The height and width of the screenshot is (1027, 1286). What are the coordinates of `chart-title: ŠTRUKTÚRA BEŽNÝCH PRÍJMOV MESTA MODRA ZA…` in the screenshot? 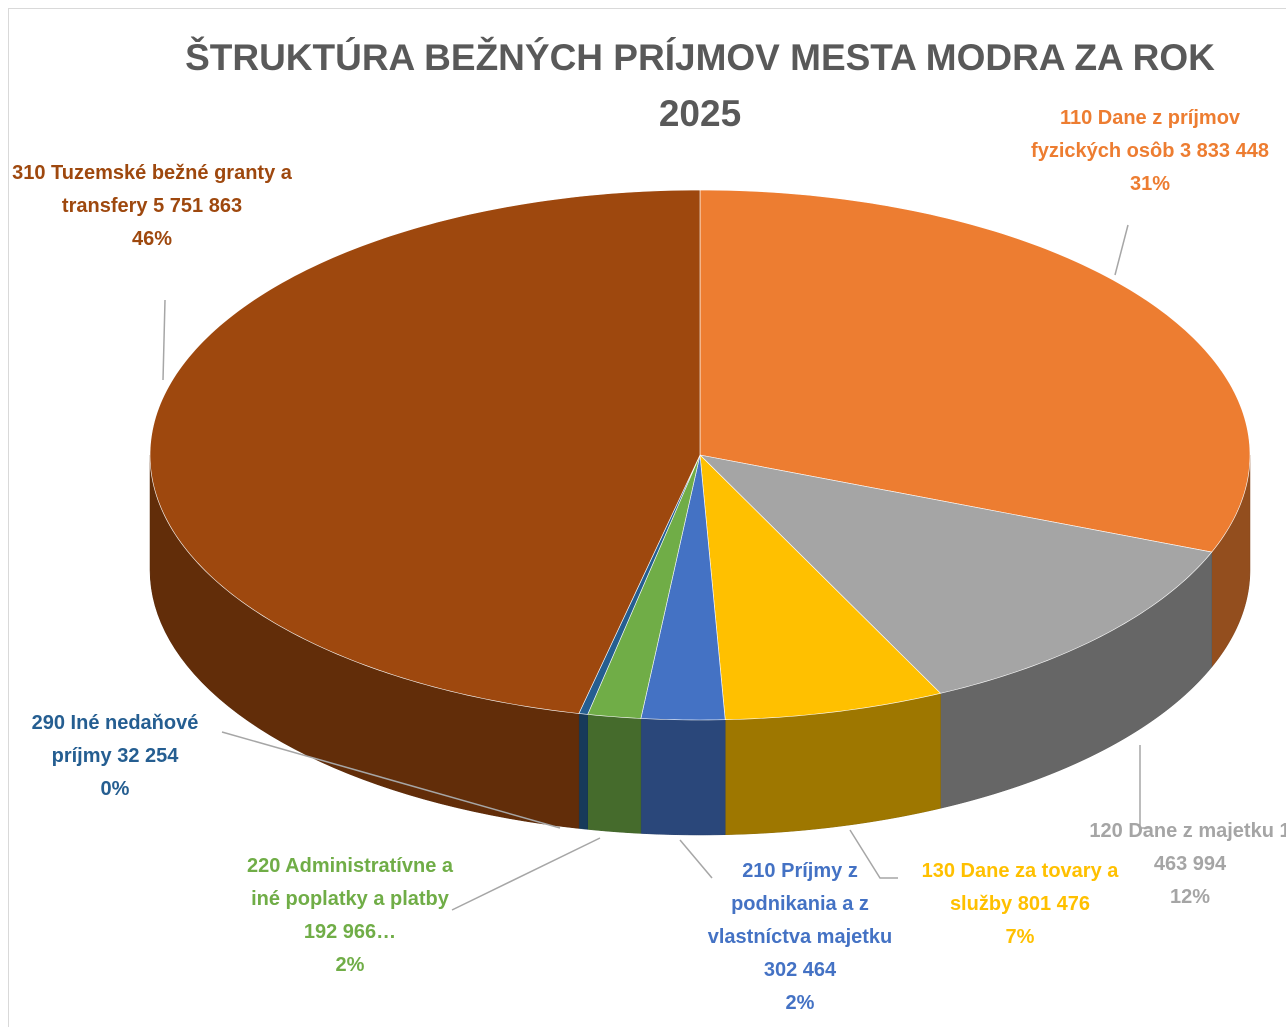 It's located at (700, 85).